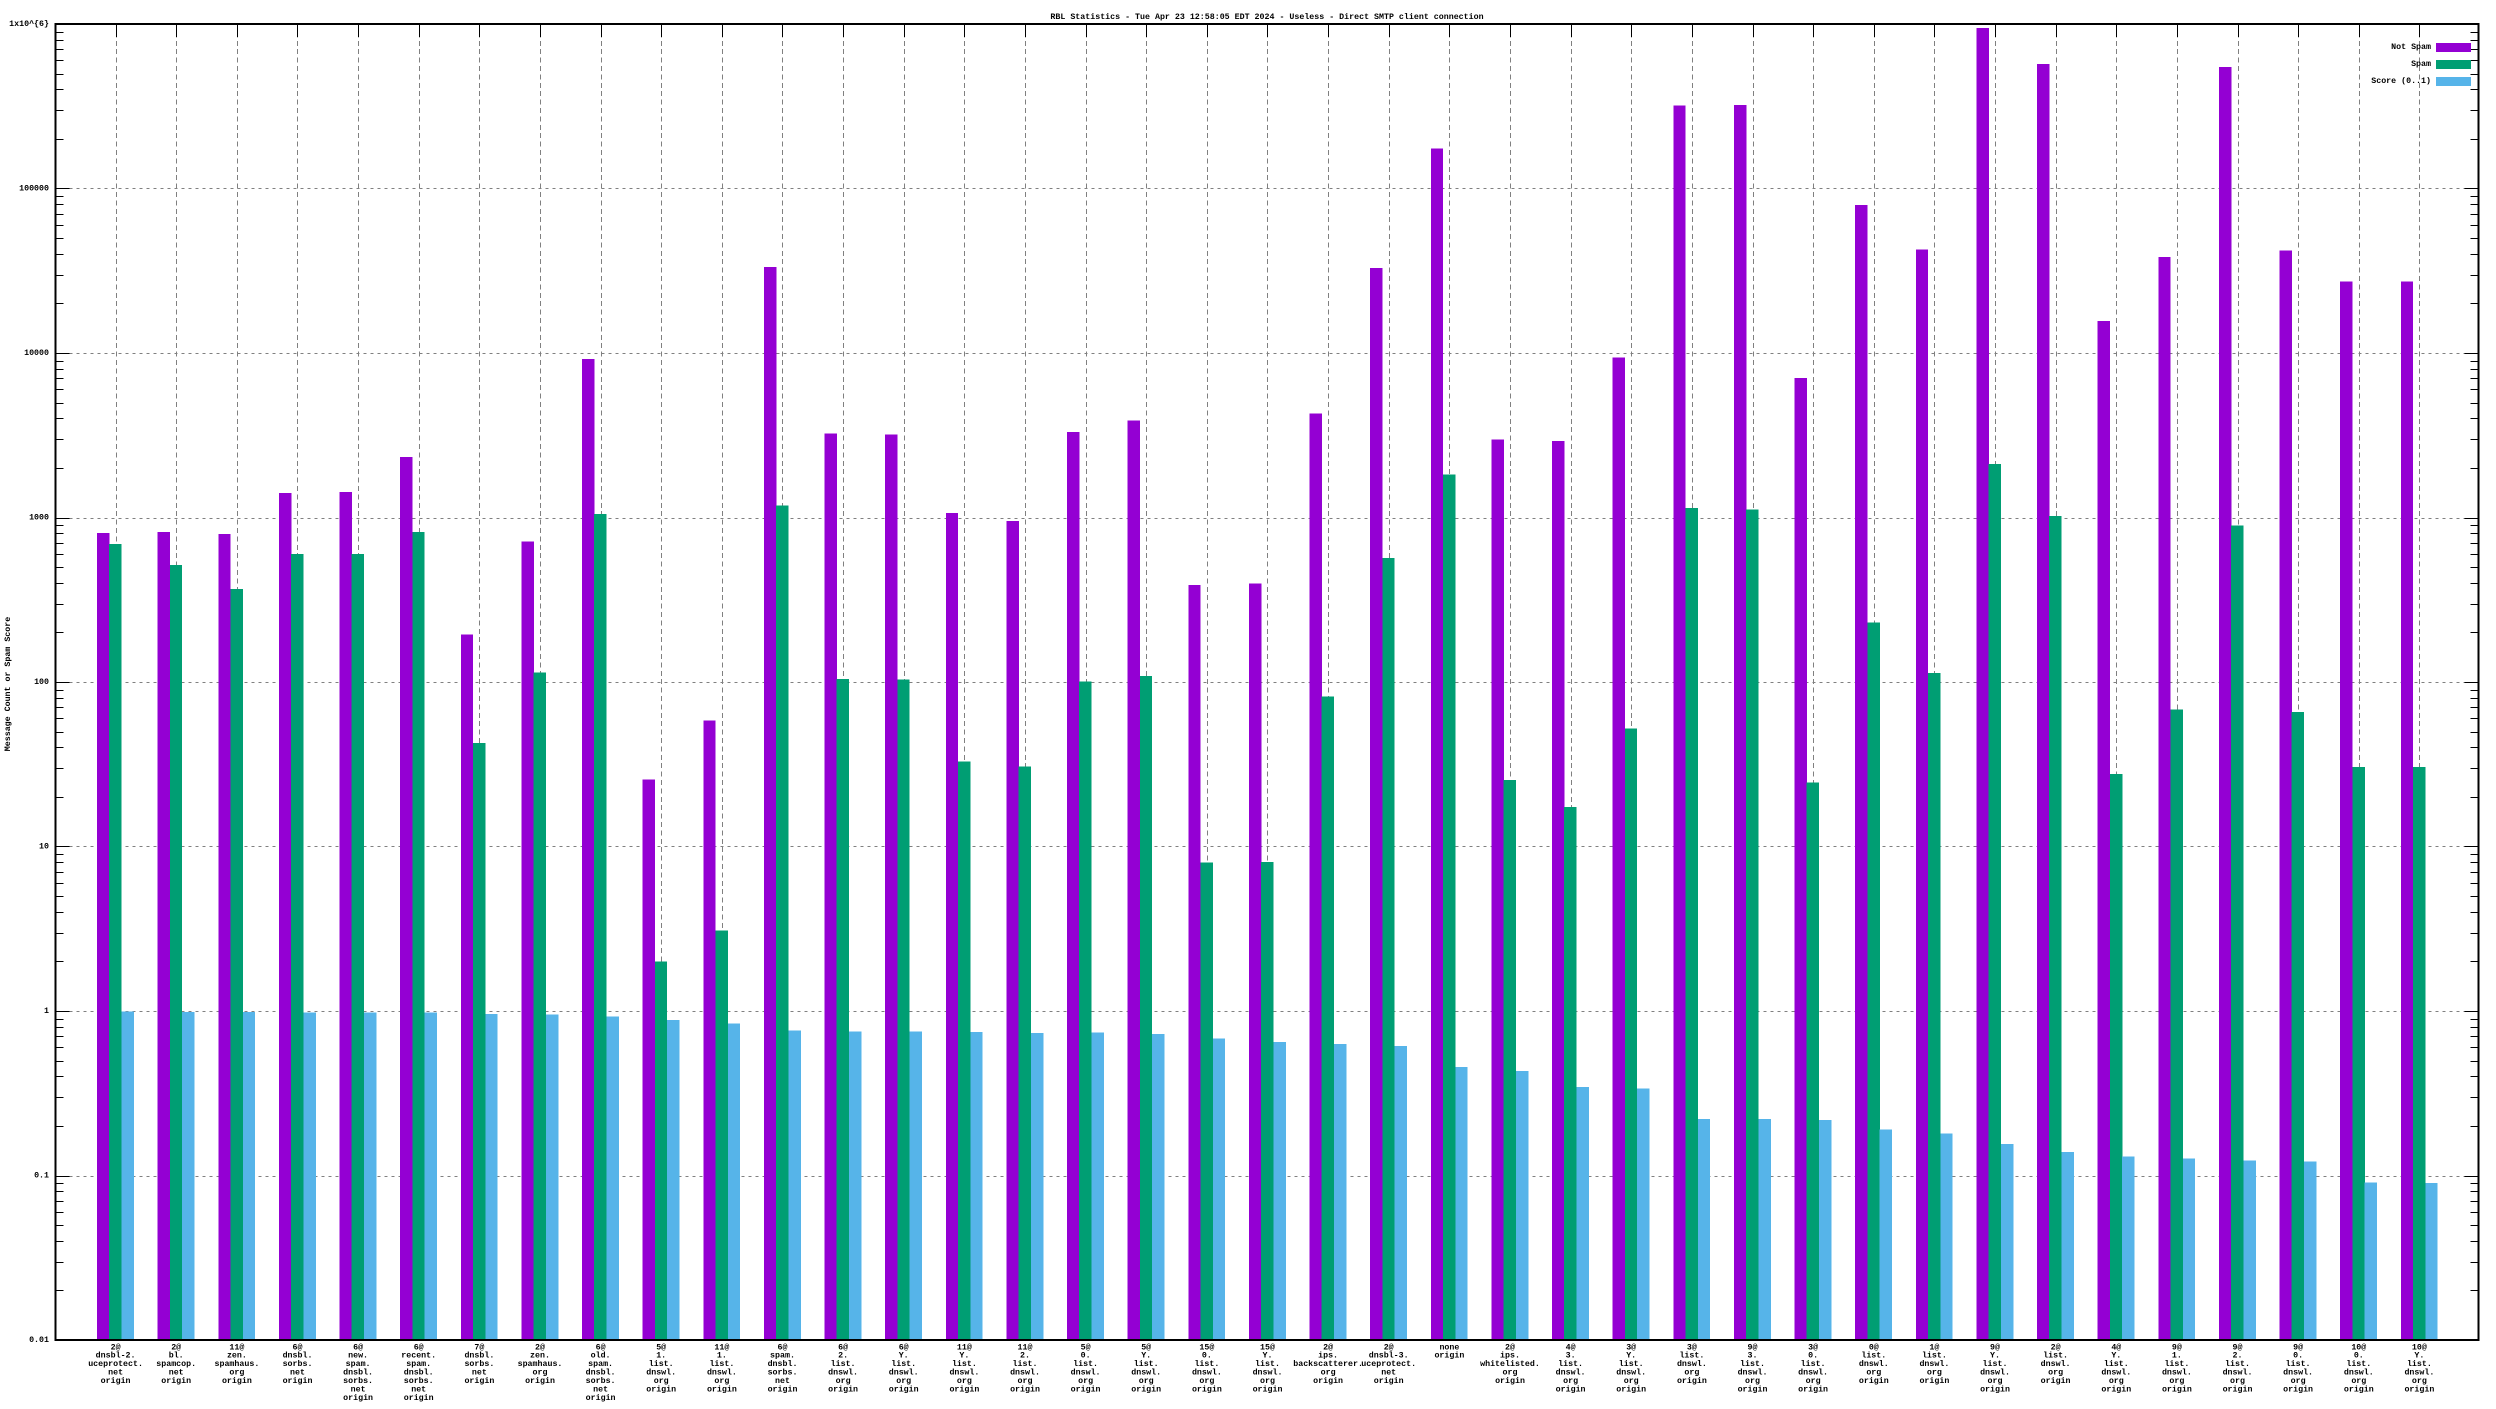  Describe the element at coordinates (115, 1364) in the screenshot. I see `svg-text: uceprotect.` at that location.